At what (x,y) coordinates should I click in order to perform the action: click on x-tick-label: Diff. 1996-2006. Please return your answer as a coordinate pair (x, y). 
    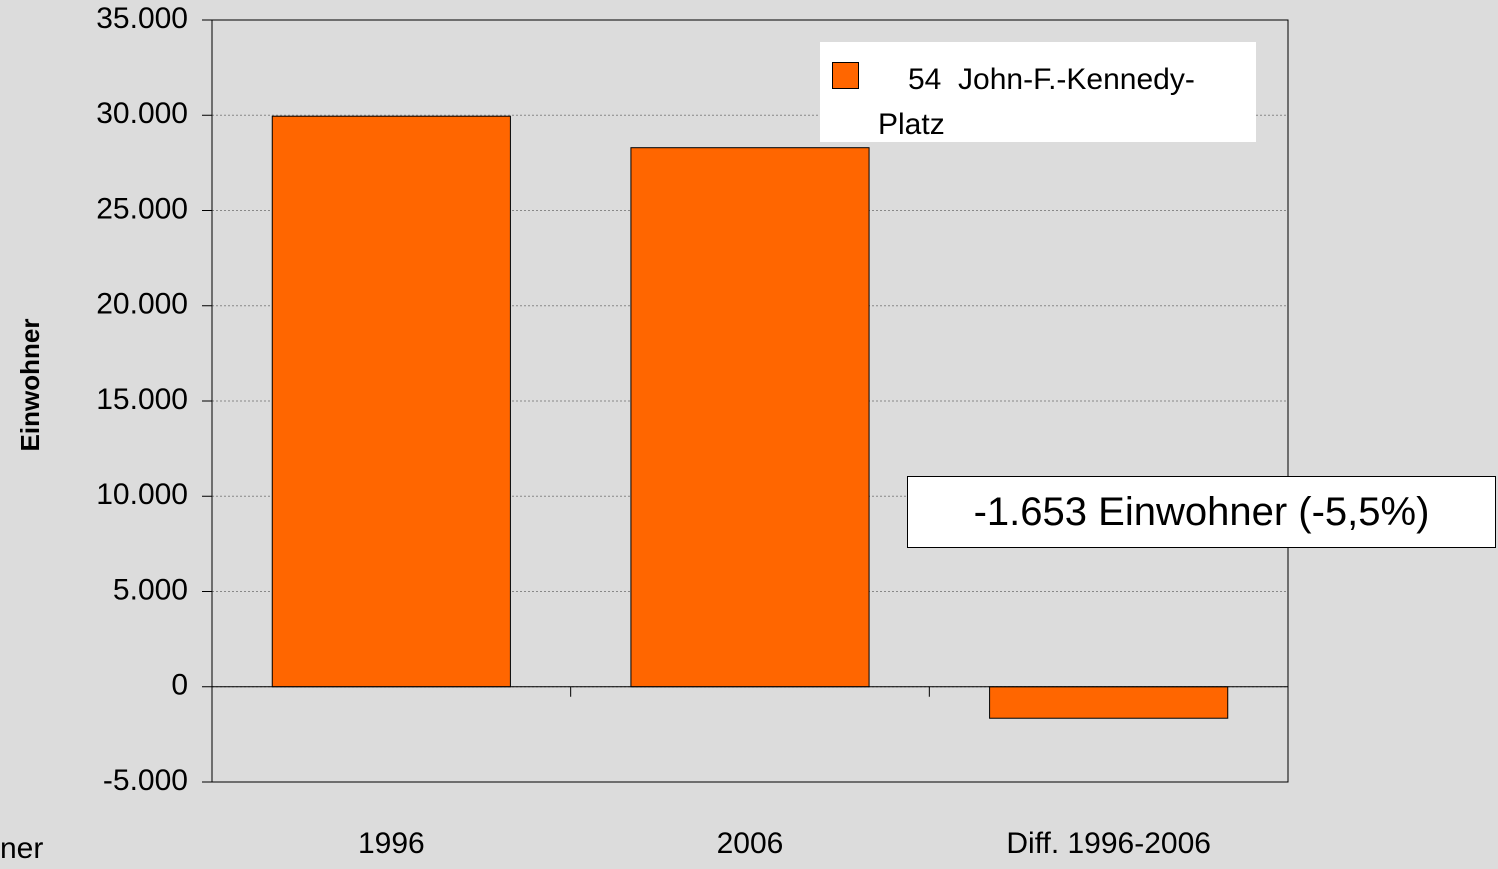
    Looking at the image, I should click on (1108, 843).